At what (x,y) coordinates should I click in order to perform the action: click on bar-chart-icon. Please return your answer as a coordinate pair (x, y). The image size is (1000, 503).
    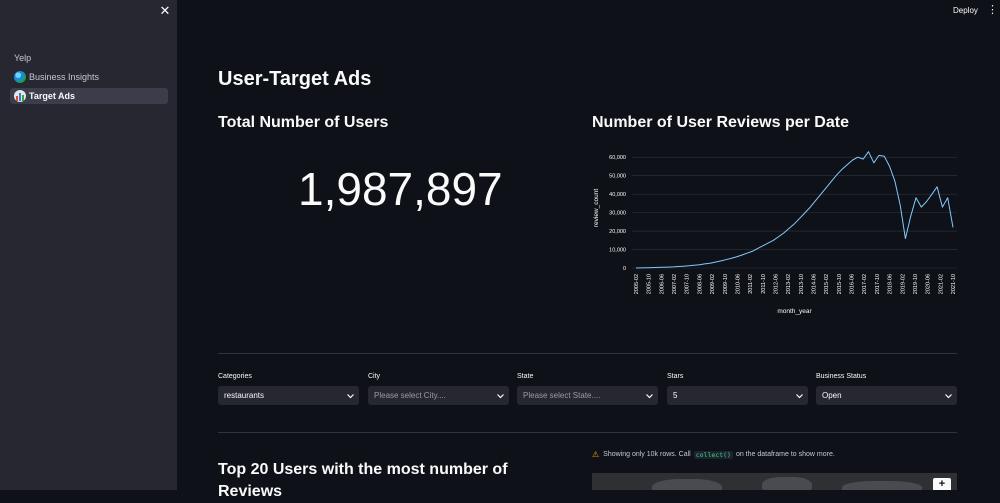
    Looking at the image, I should click on (20, 96).